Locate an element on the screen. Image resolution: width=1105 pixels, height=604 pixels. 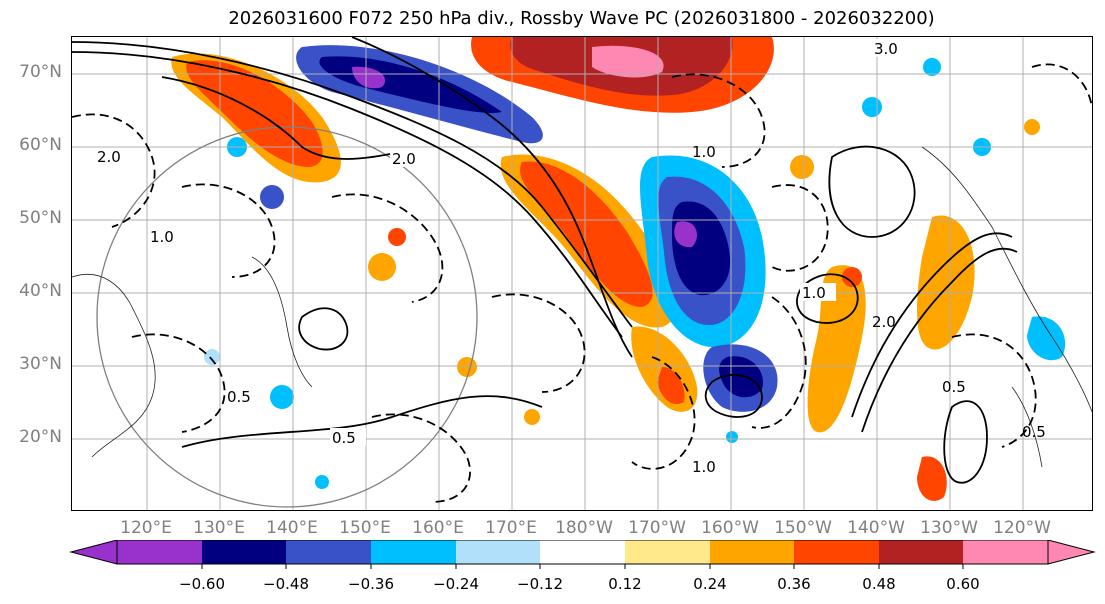
colorbar-label: 0.12 is located at coordinates (625, 584).